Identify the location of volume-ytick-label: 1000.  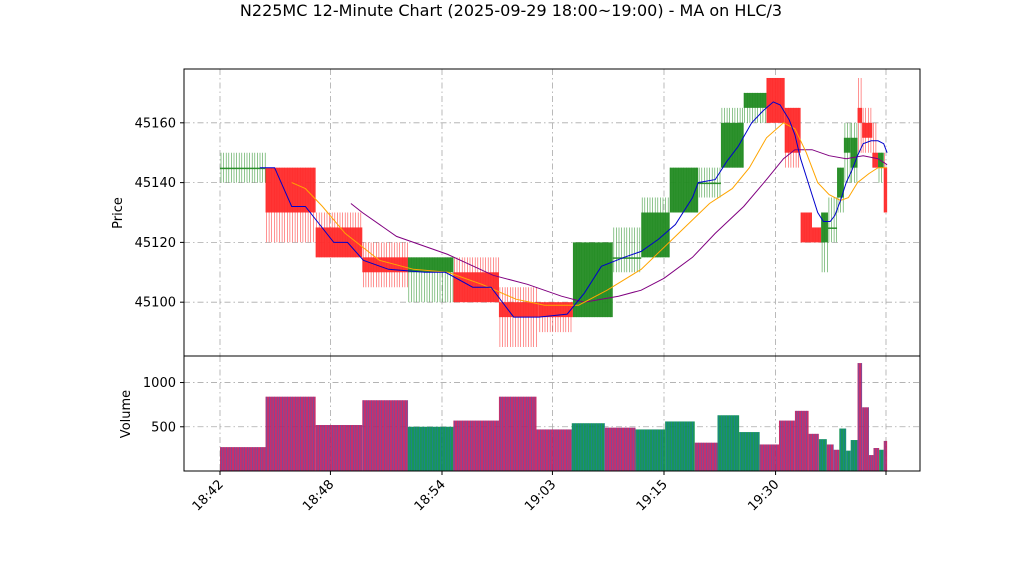
(159, 383).